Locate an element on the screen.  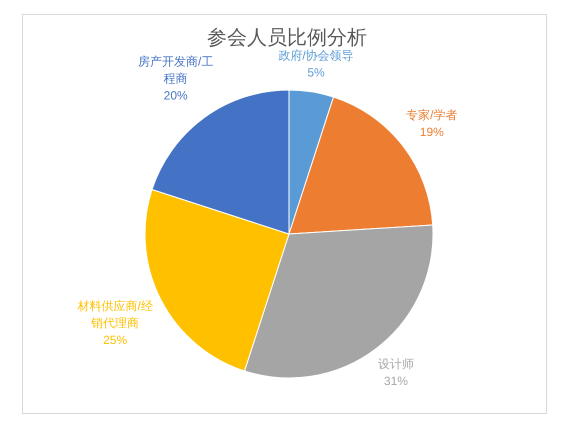
title: 参会人员比例分析 is located at coordinates (287, 38).